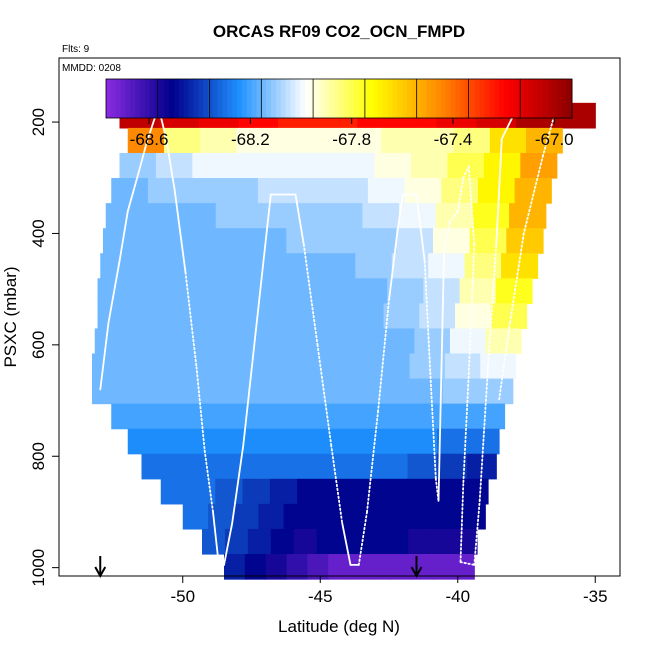 This screenshot has width=650, height=650. I want to click on x-tick-label: -50, so click(182, 596).